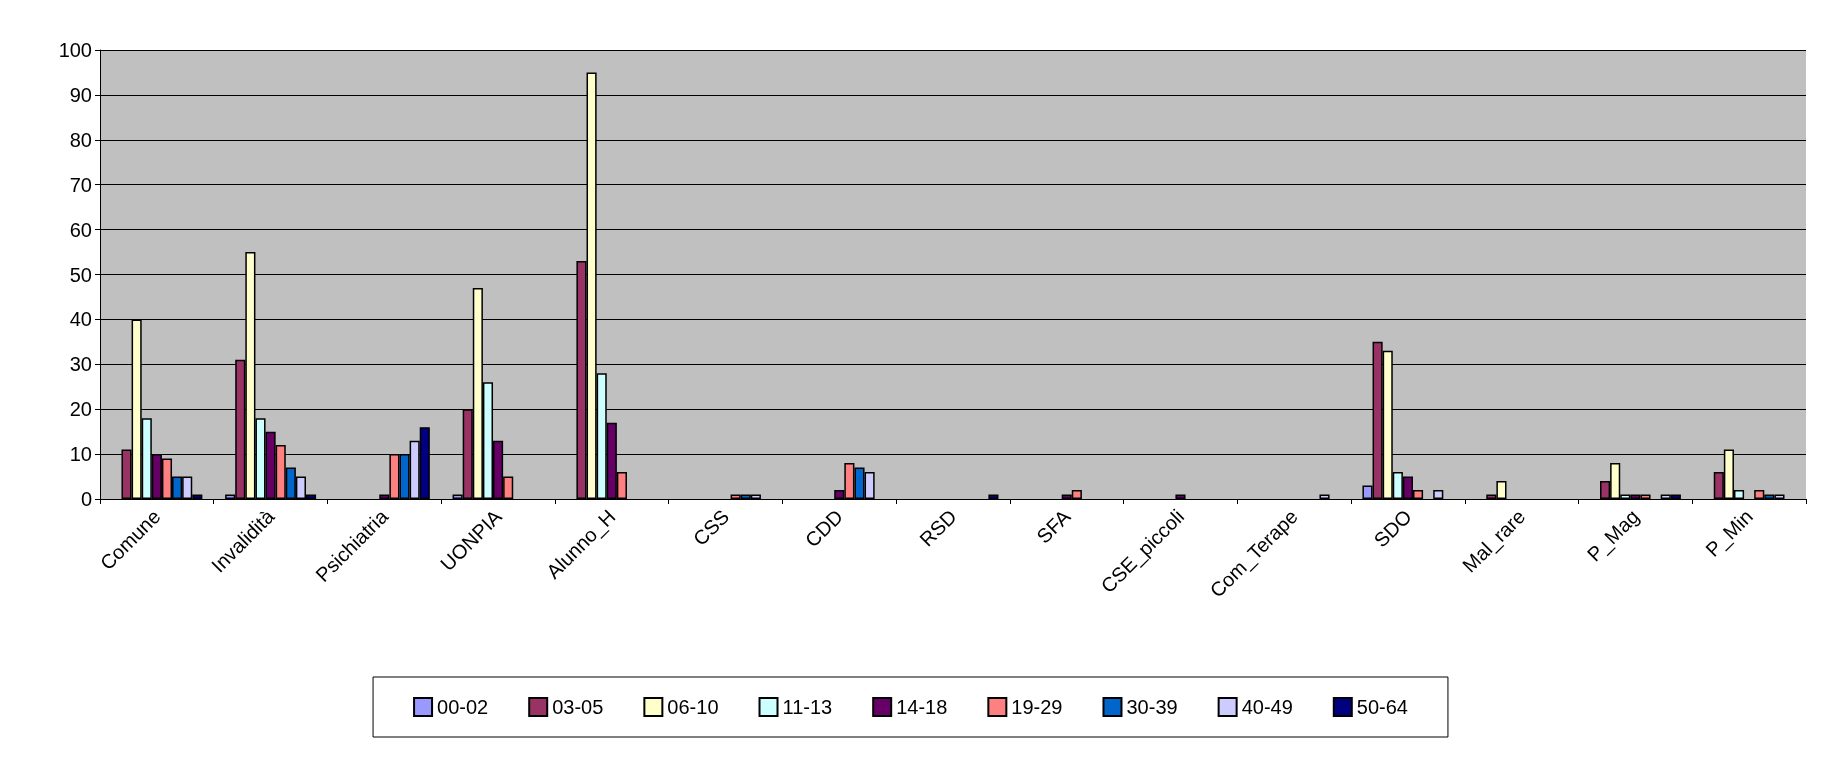  What do you see at coordinates (693, 707) in the screenshot?
I see `legend-label: 06-10` at bounding box center [693, 707].